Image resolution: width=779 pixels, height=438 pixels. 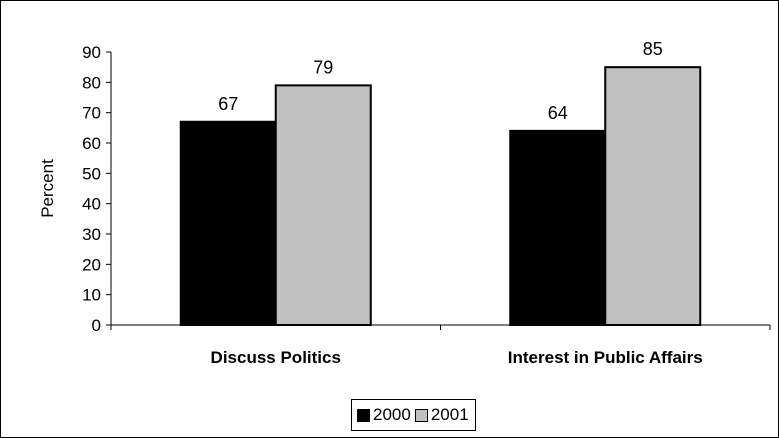 I want to click on legend-item-2001: 2001, so click(x=441, y=415).